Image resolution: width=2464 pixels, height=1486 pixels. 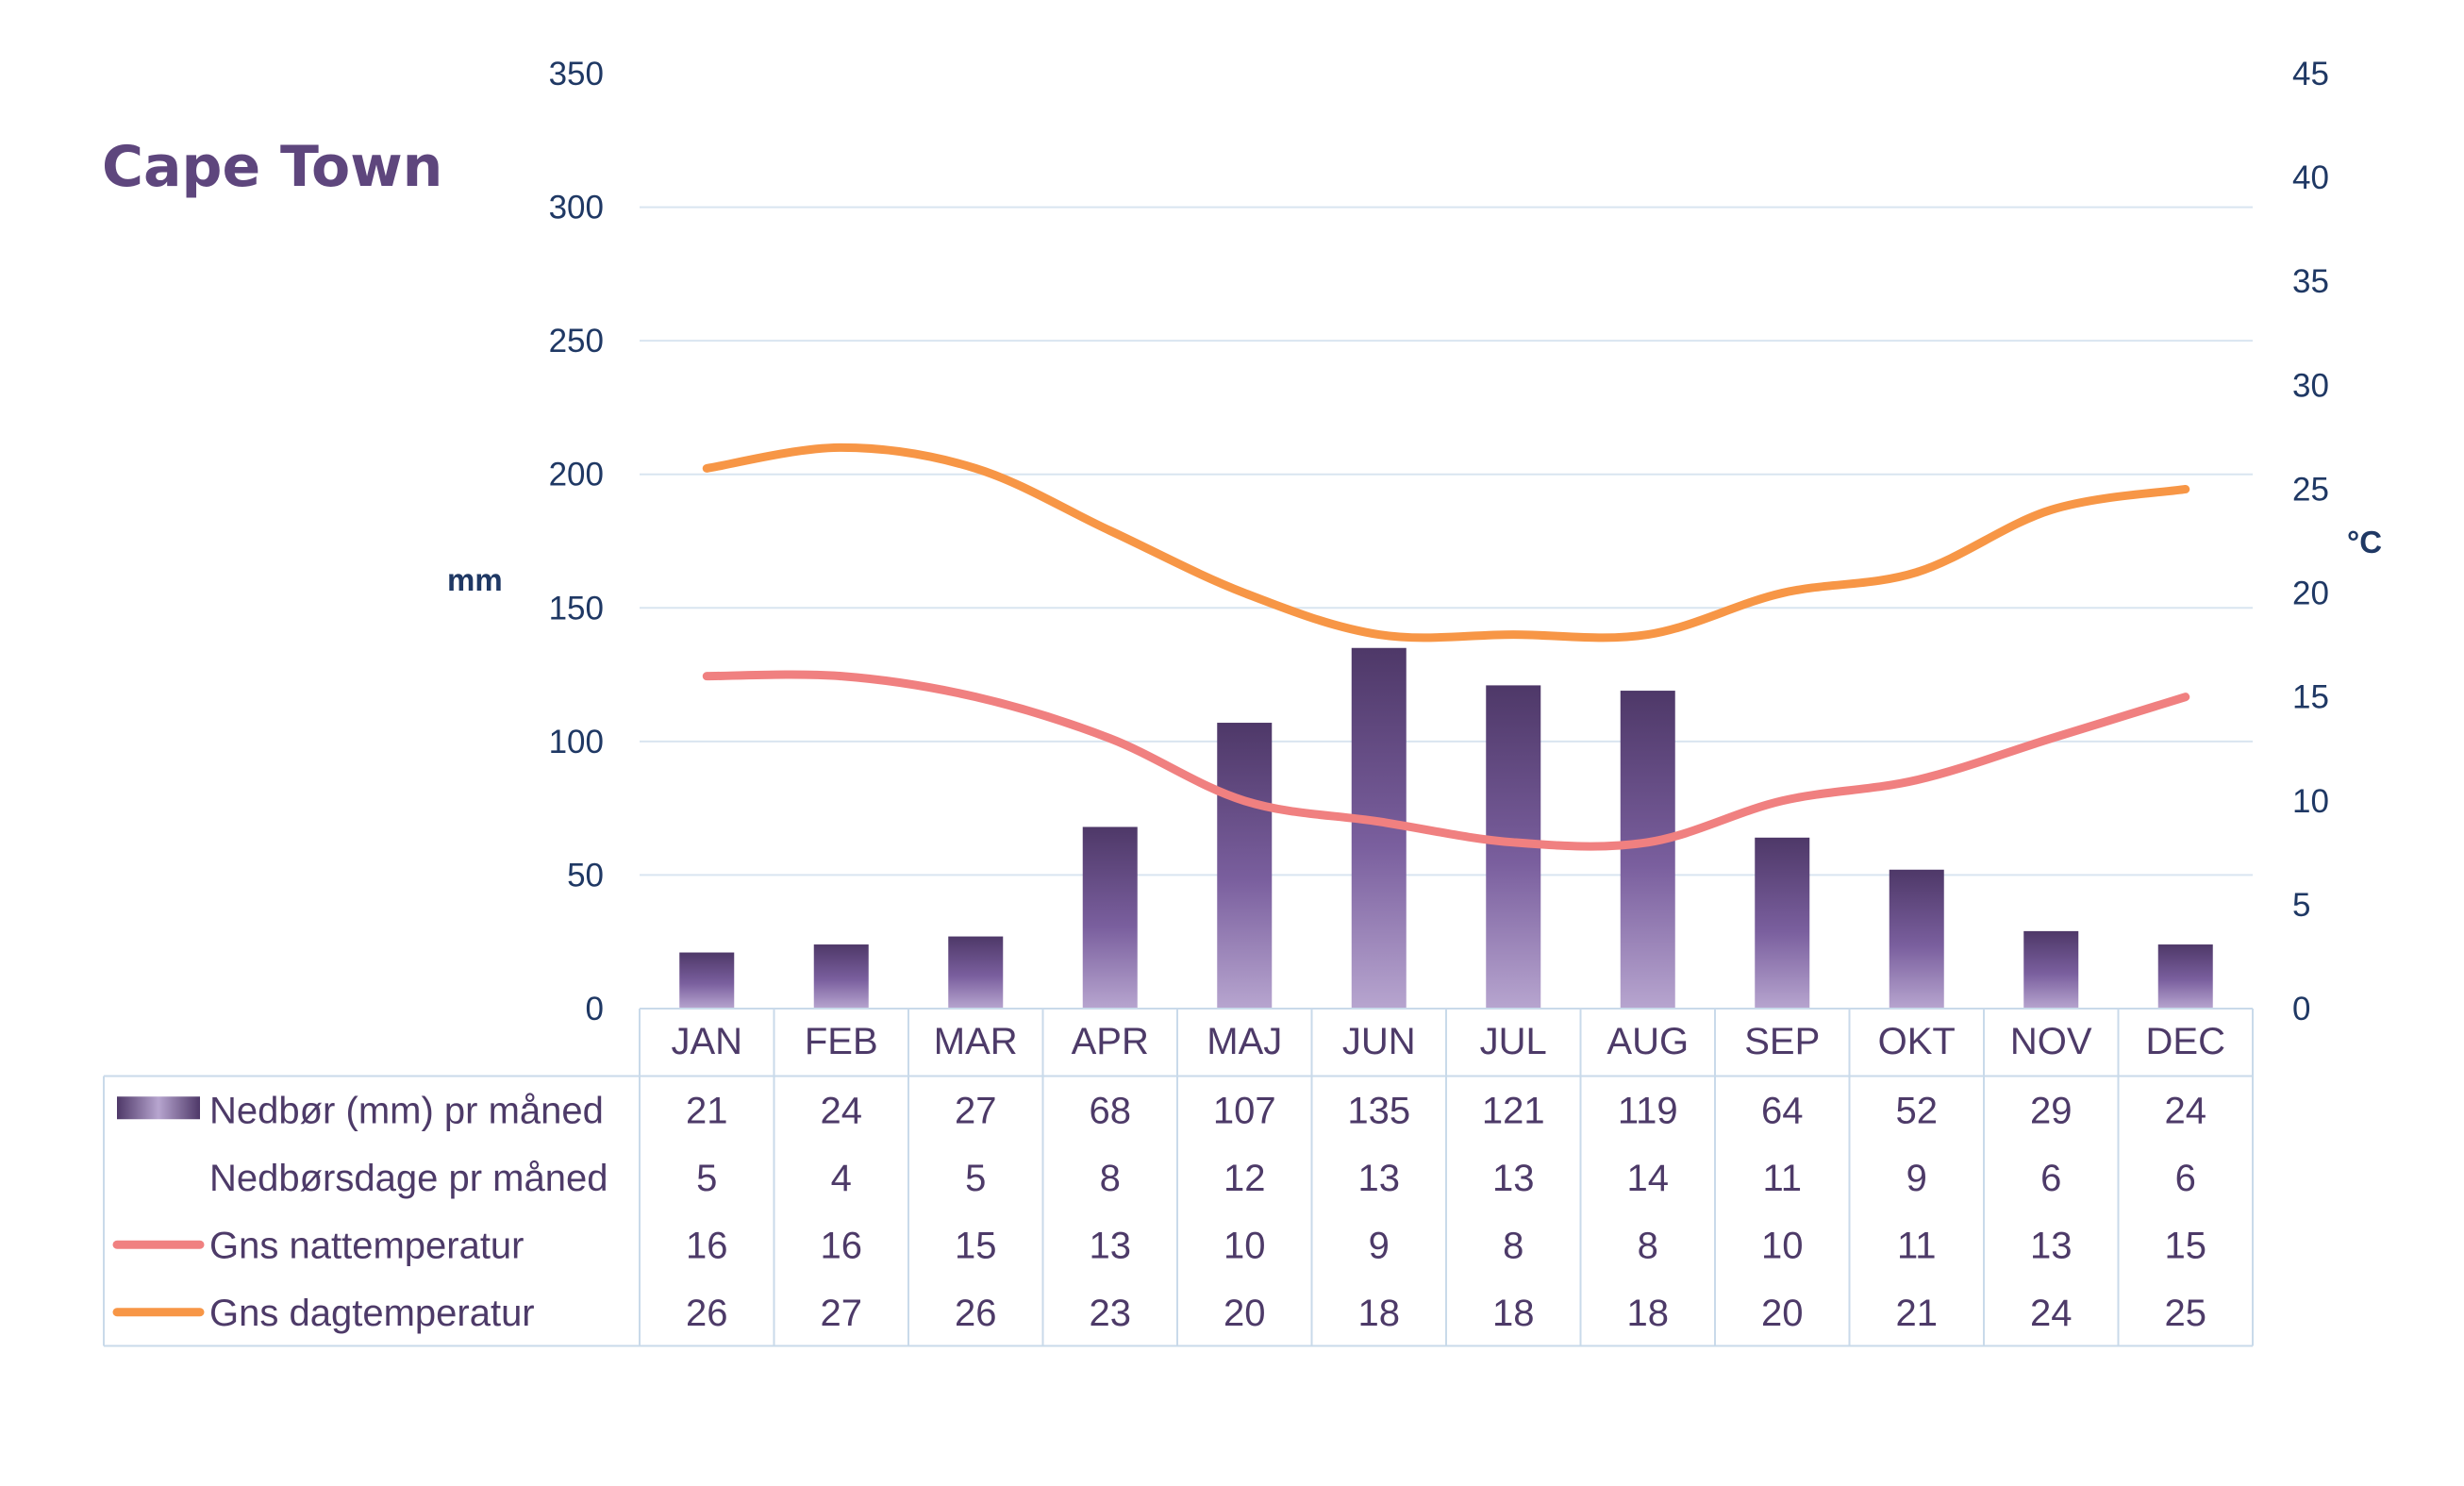 I want to click on x-tick-label: MAJ, so click(x=1245, y=1041).